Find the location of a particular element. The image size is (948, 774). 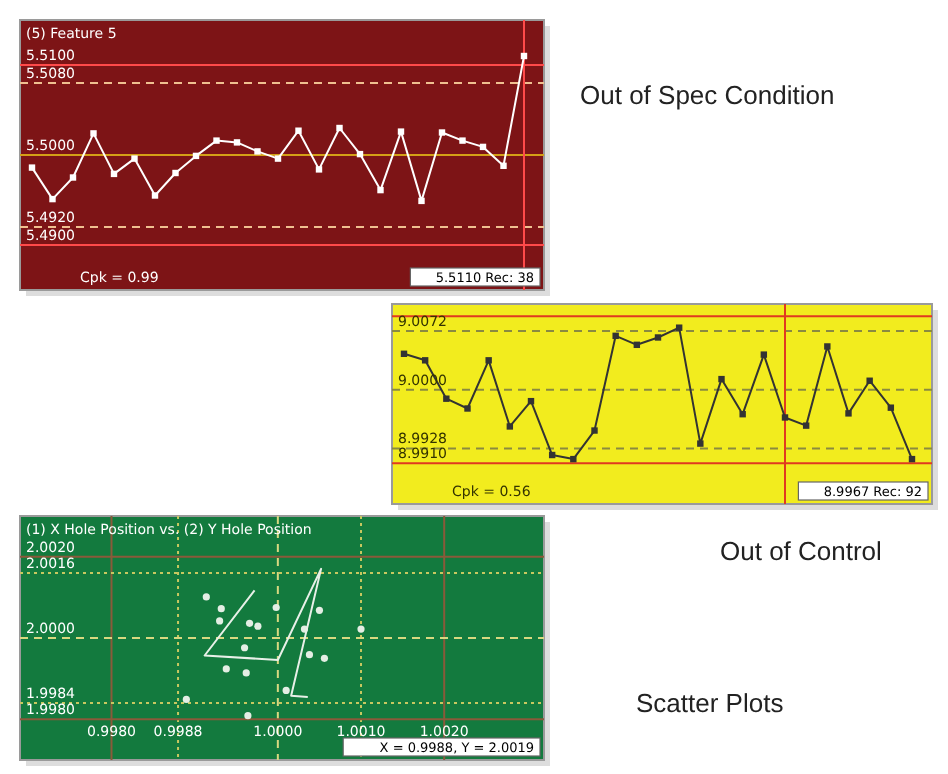

text: Out of Spec Condition is located at coordinates (707, 95).